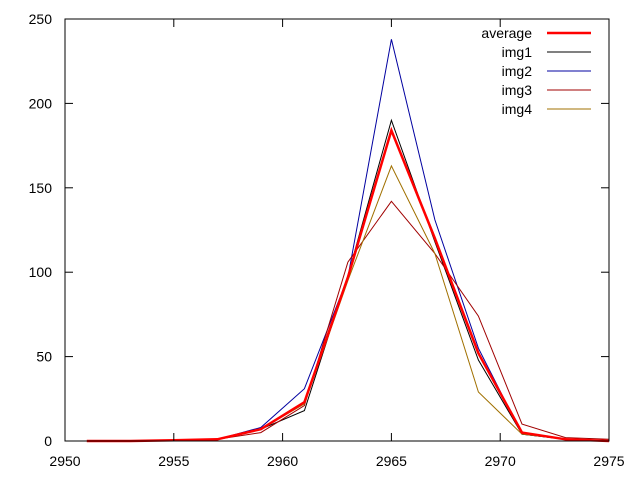 The width and height of the screenshot is (640, 480). Describe the element at coordinates (41, 103) in the screenshot. I see `y-tick-label: 200` at that location.